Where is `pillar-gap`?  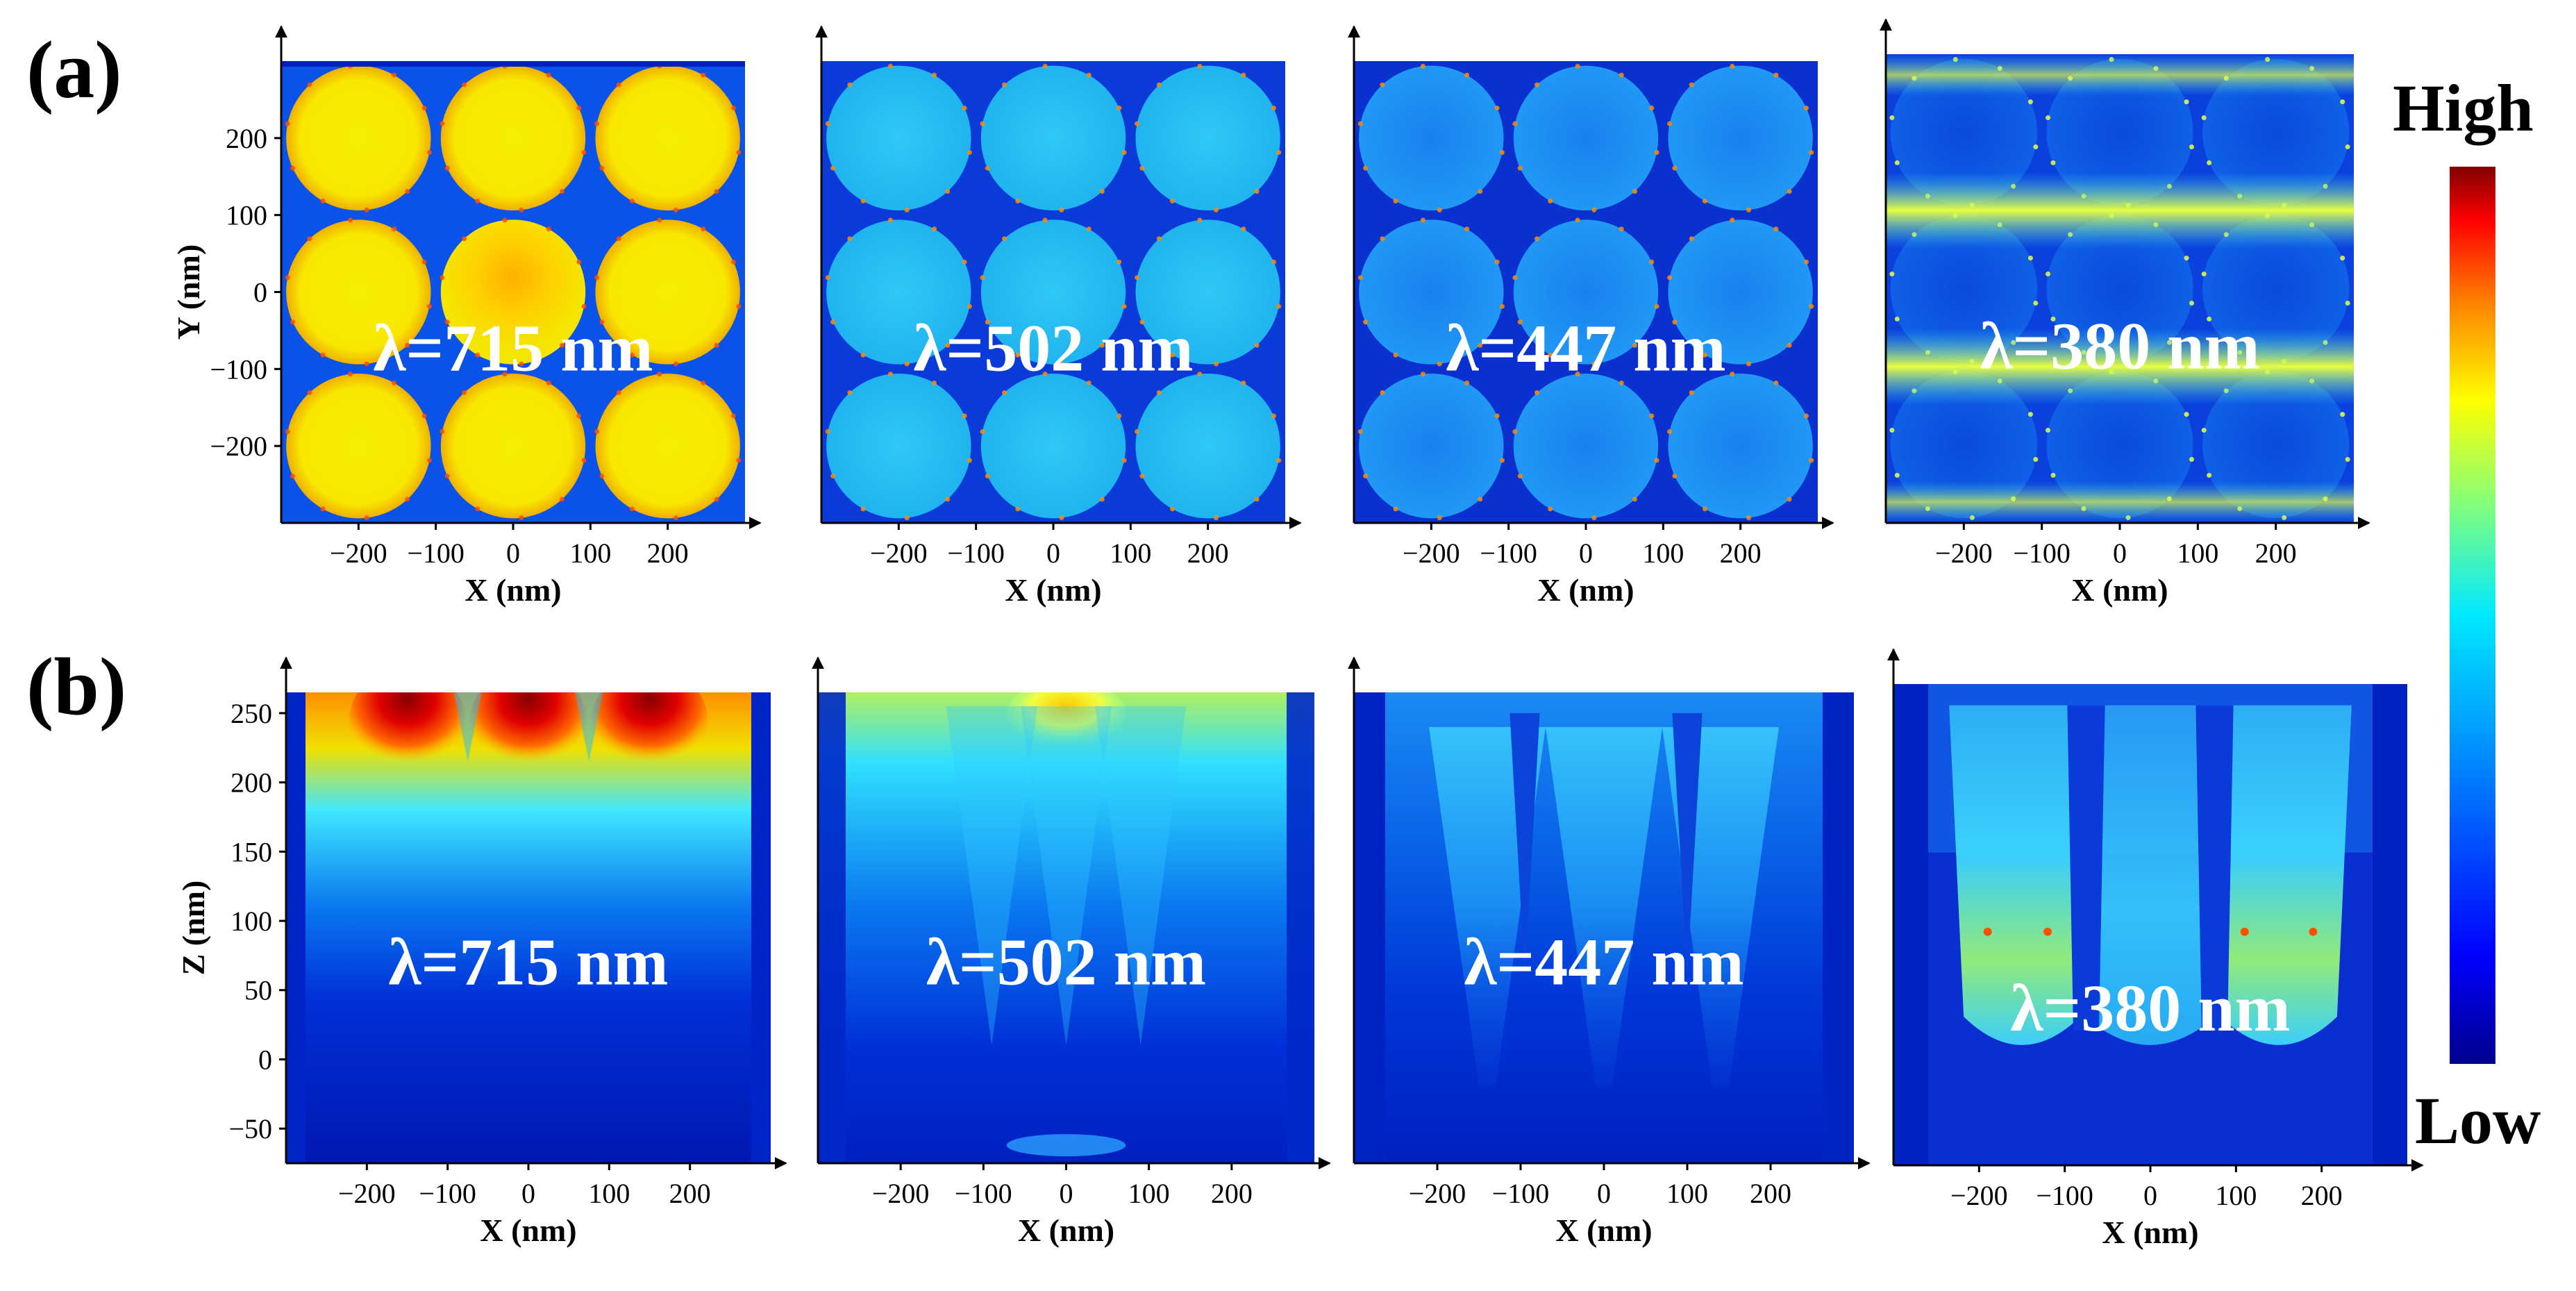 pillar-gap is located at coordinates (2215, 868).